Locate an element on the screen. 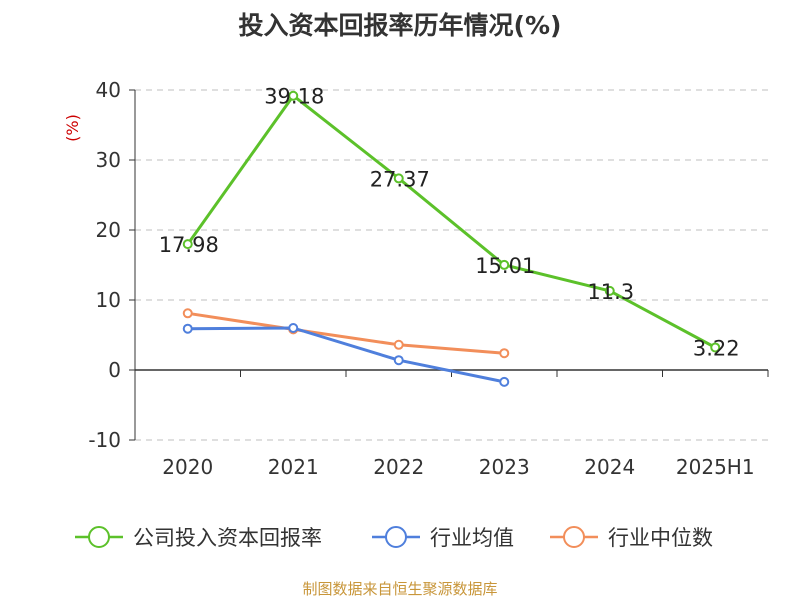 The height and width of the screenshot is (600, 800). legend: 公司投入资本回报率 行业均值 行业中位数 is located at coordinates (394, 538).